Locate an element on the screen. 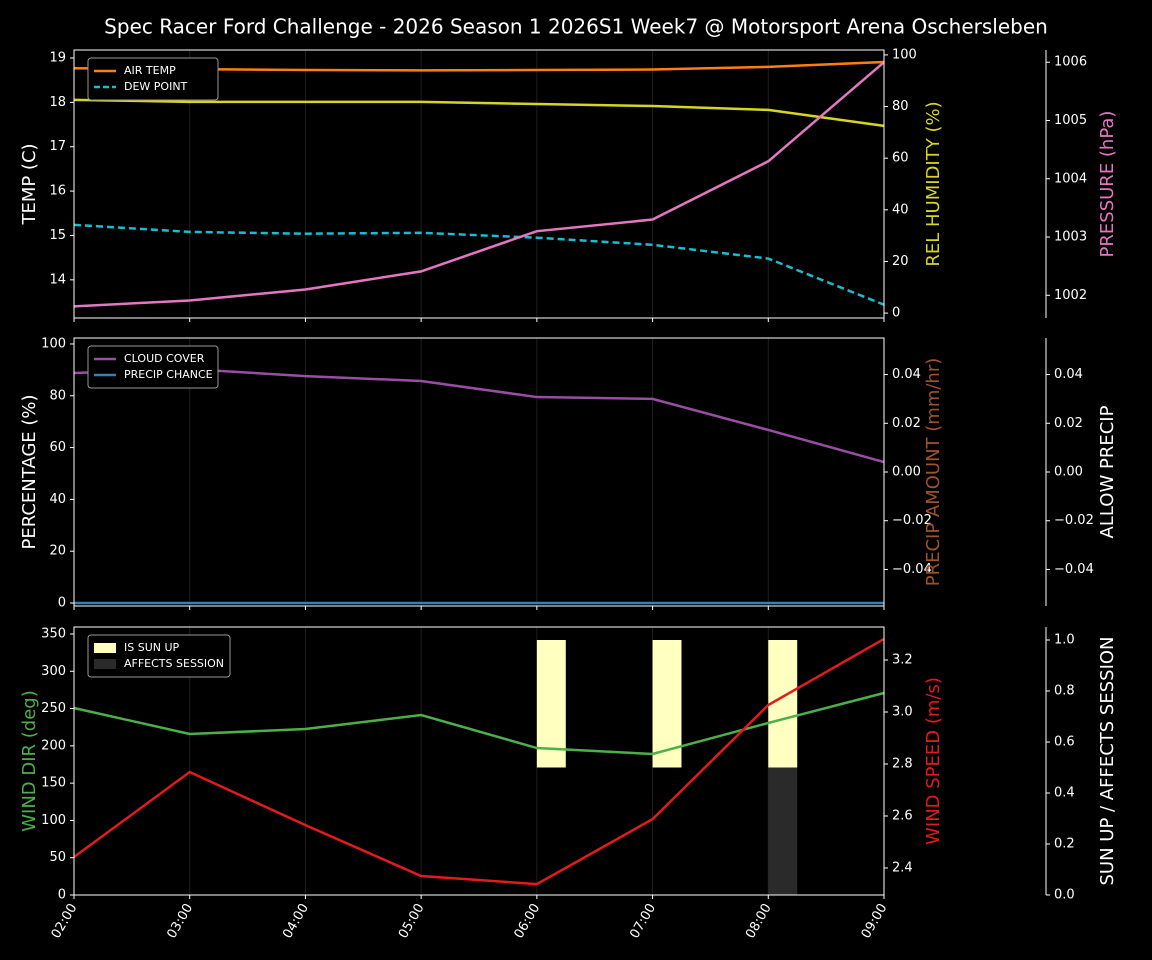 This screenshot has width=1152, height=960. y-axis-label: PERCENTAGE (%) is located at coordinates (29, 471).